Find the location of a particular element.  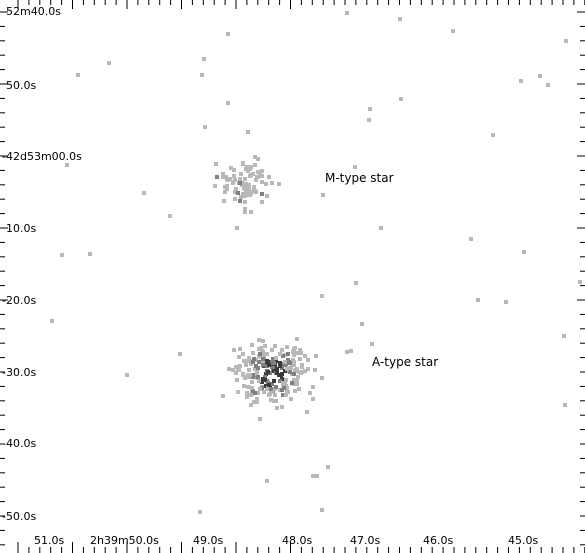

dec-tick-label: -30.0s is located at coordinates (19, 372).